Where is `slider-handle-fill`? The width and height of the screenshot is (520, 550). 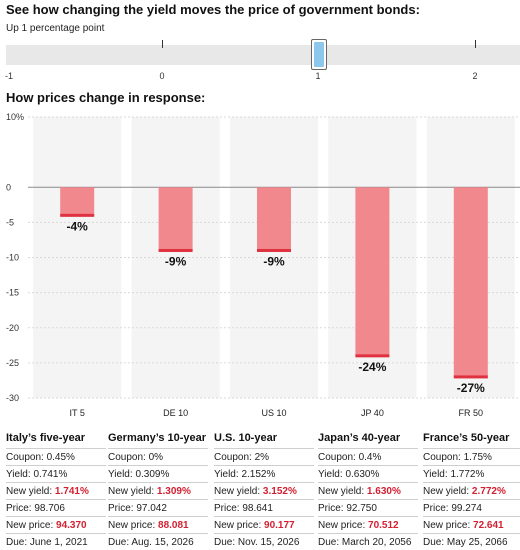
slider-handle-fill is located at coordinates (319, 54).